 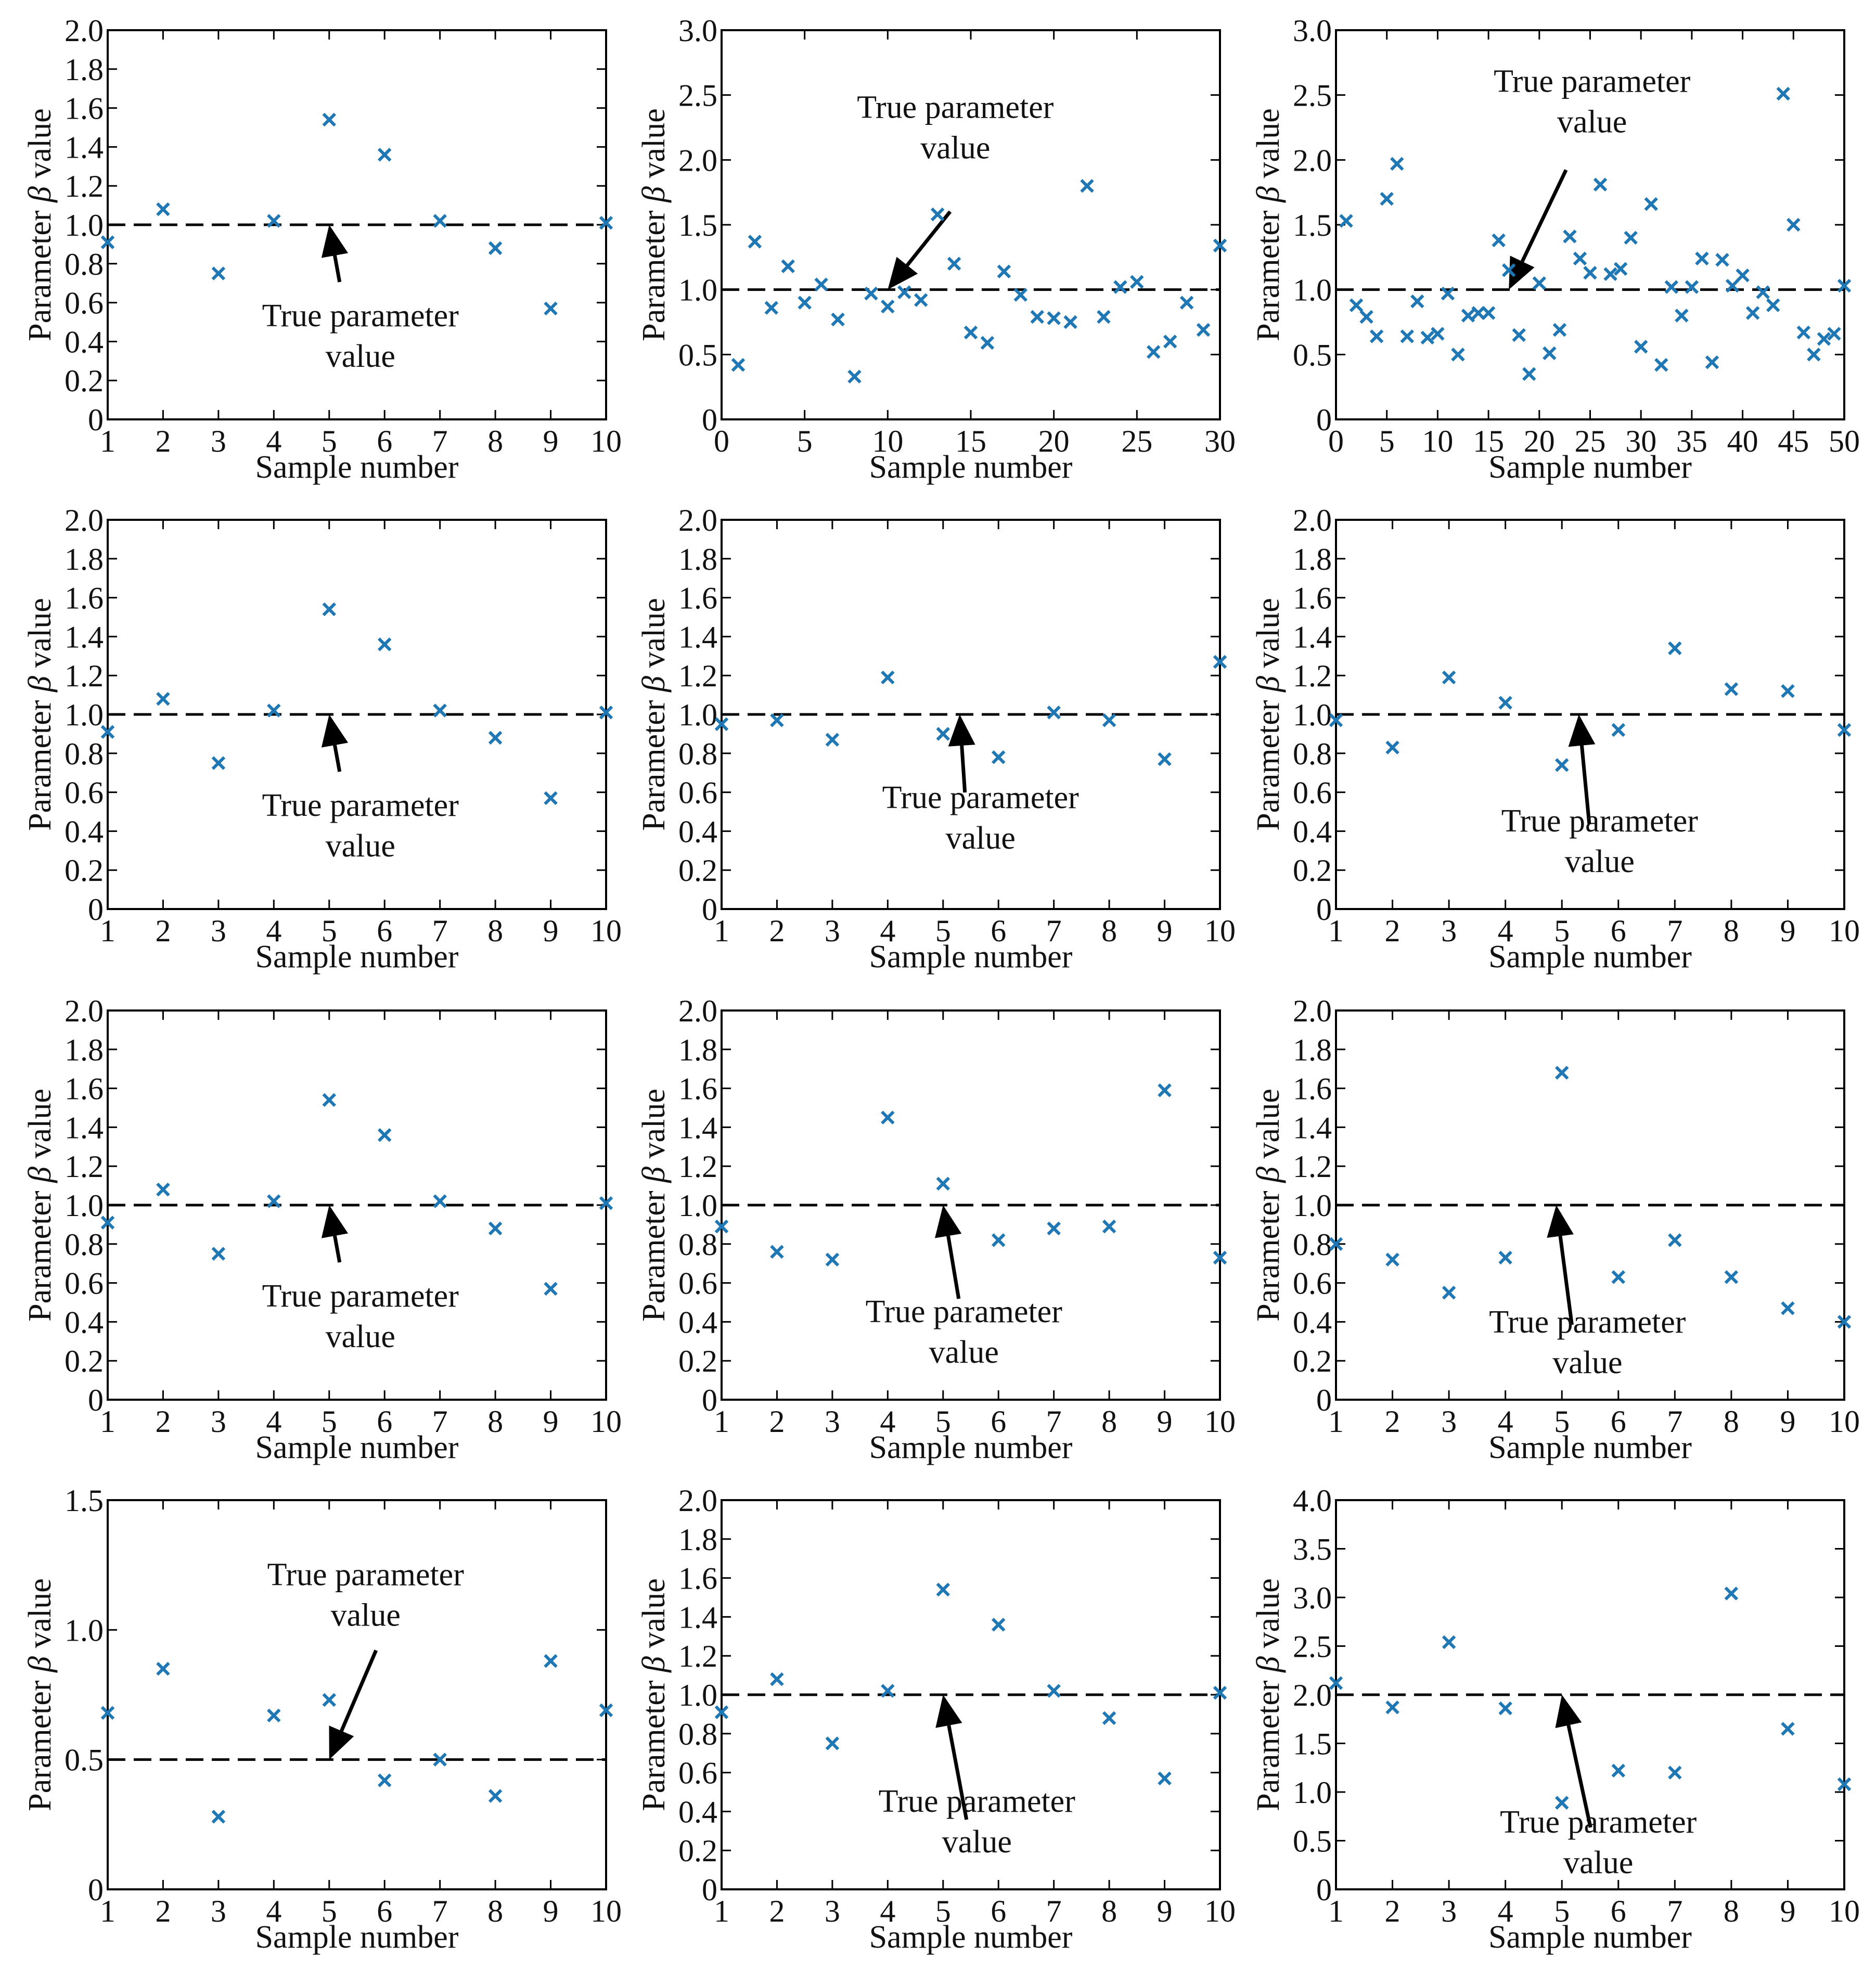 I want to click on y-tick-label: 0.4, so click(x=697, y=832).